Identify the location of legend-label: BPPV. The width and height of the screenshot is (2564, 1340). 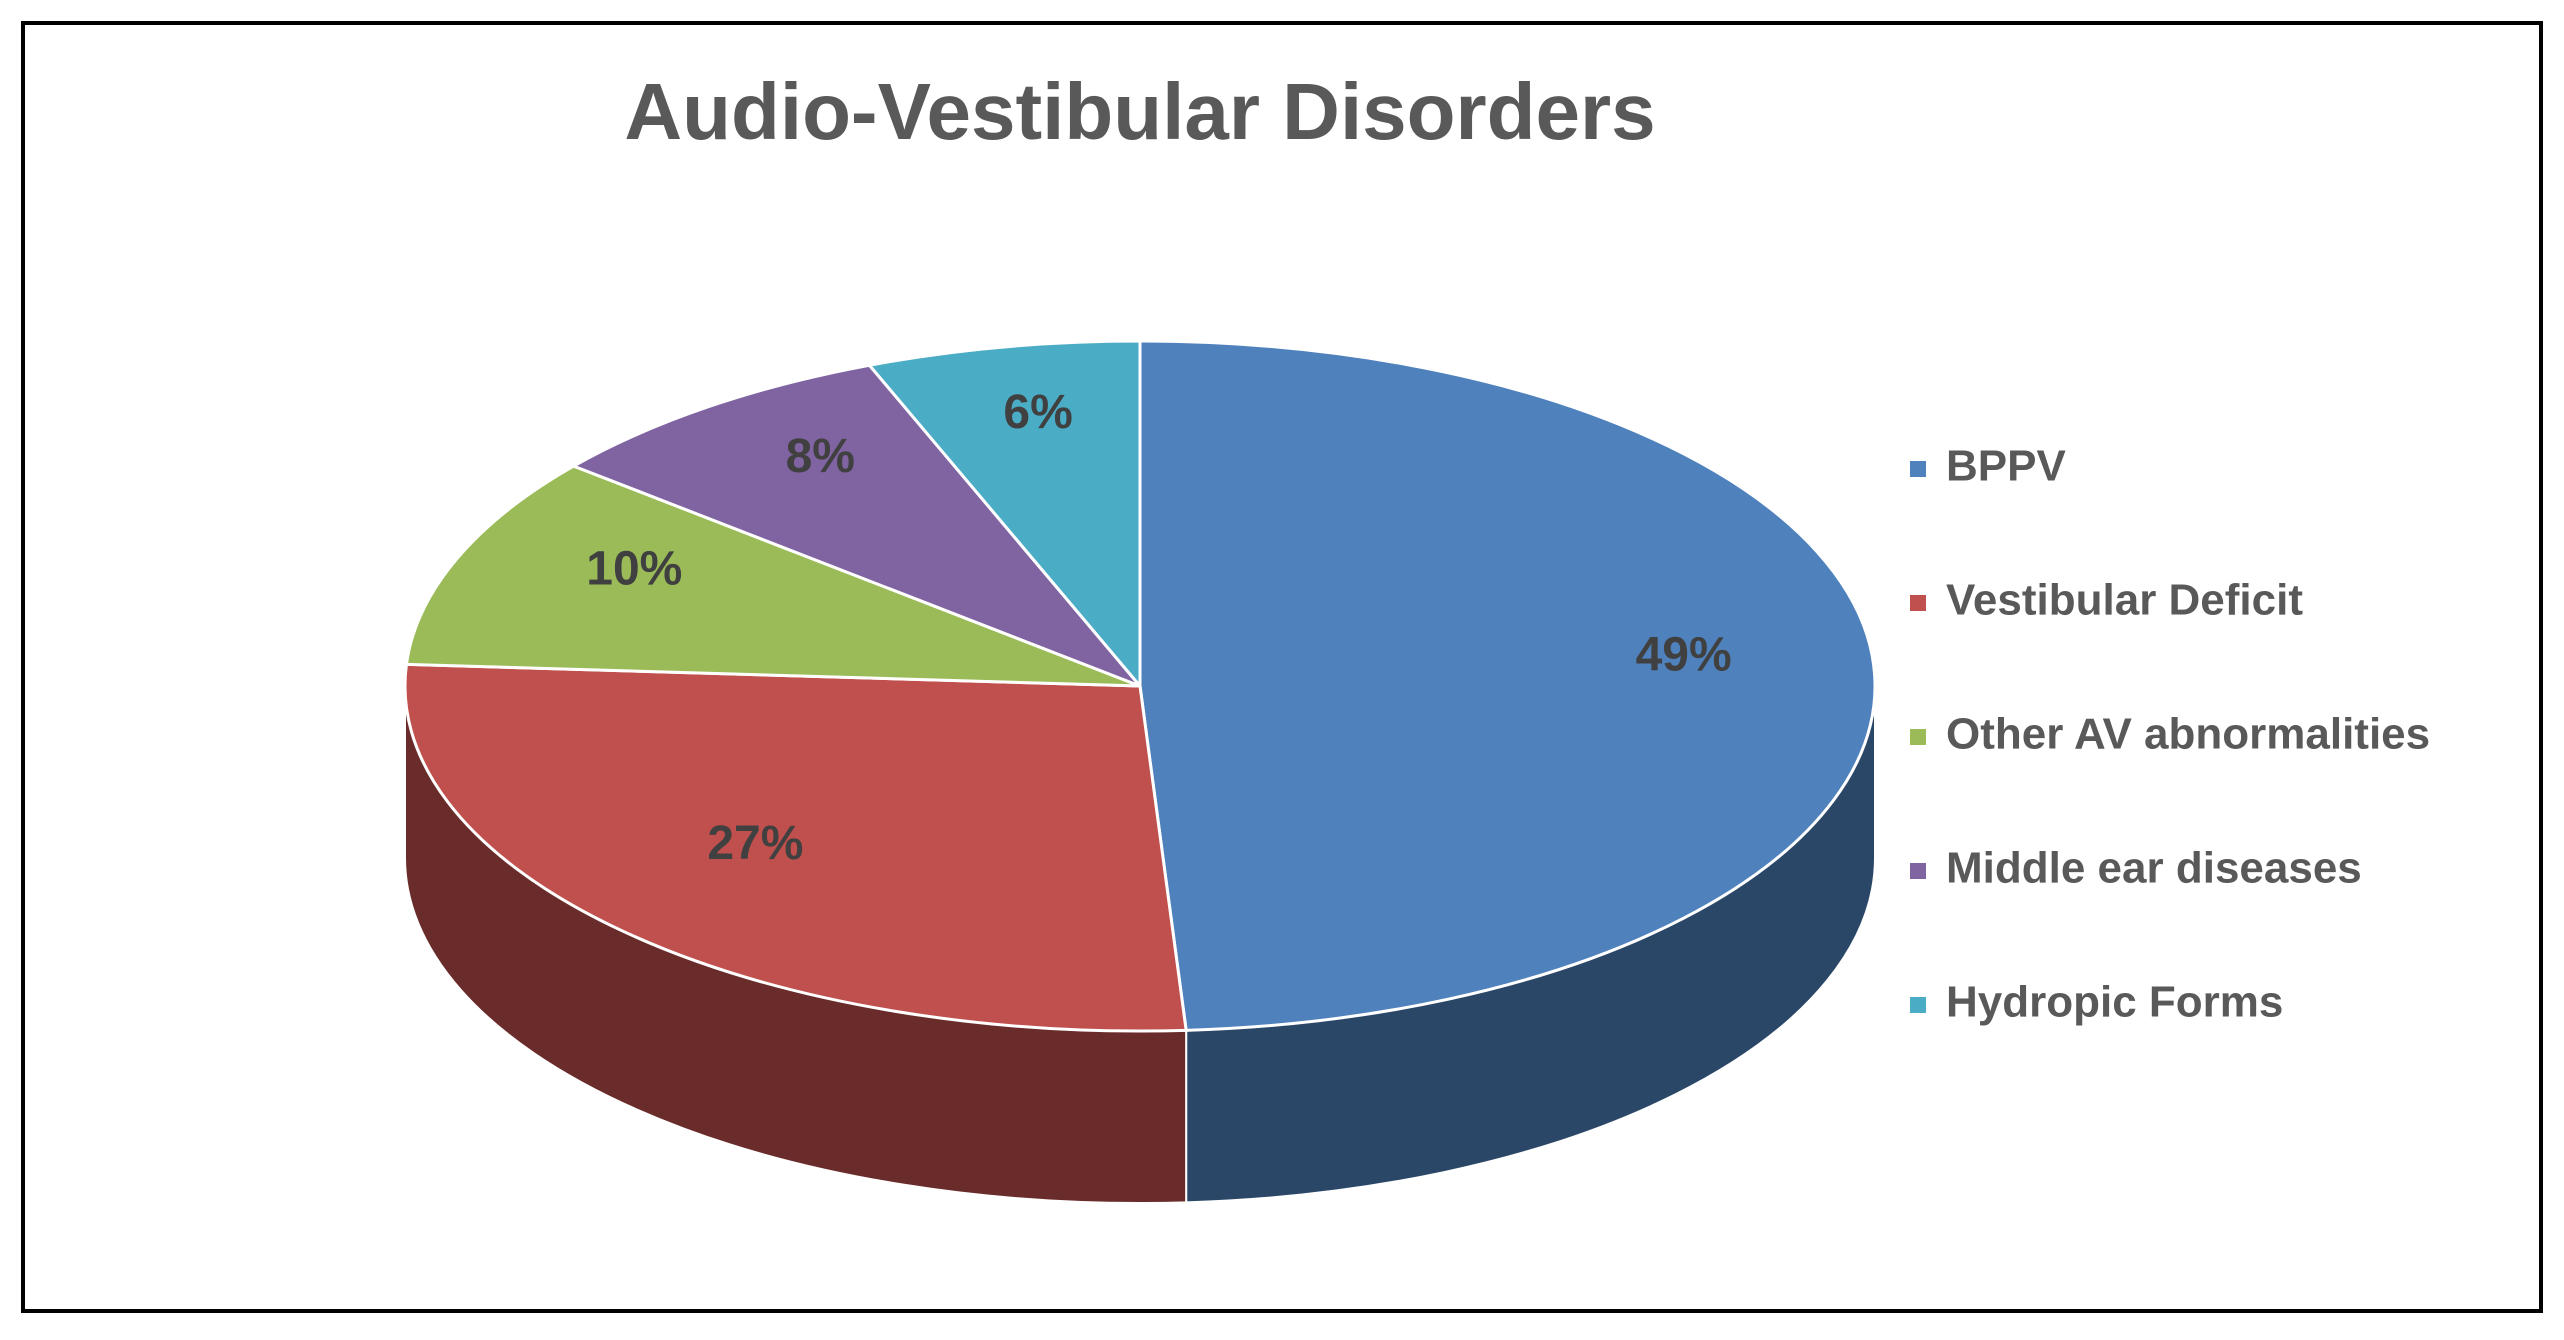
(2006, 466).